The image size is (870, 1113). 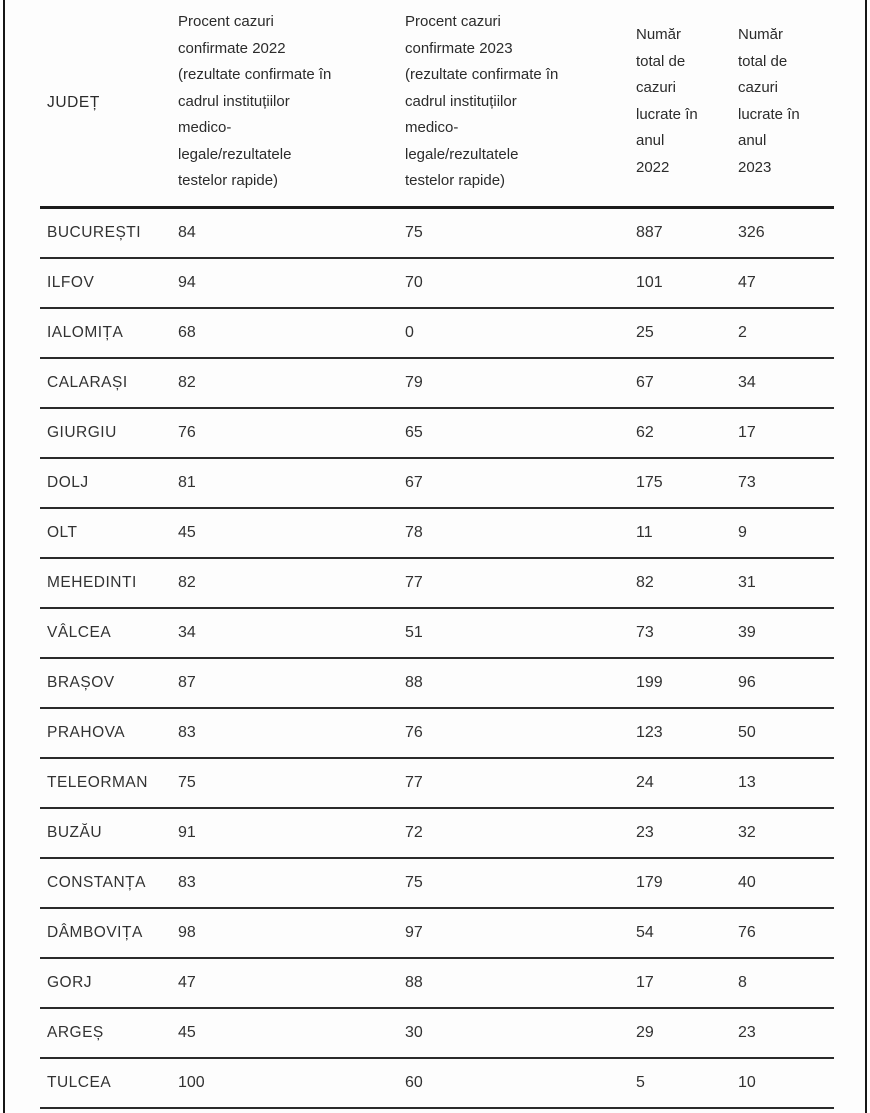 What do you see at coordinates (414, 282) in the screenshot?
I see `cell-procent-2023: 70` at bounding box center [414, 282].